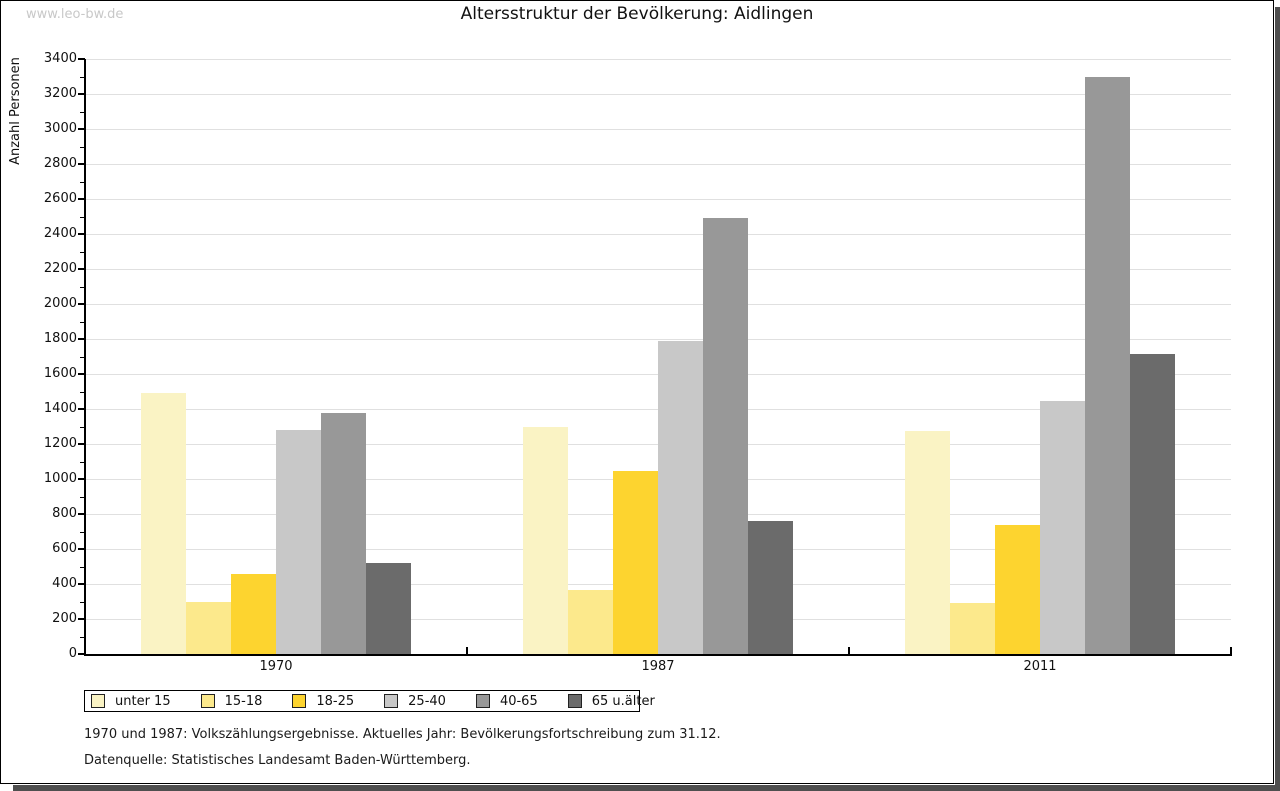 This screenshot has height=791, width=1280. Describe the element at coordinates (82, 322) in the screenshot. I see `y-minor-tick-1900` at that location.